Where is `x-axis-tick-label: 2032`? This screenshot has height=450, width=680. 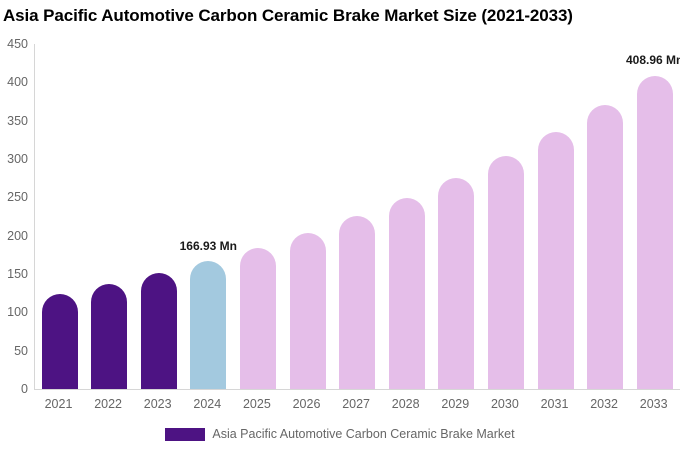
x-axis-tick-label: 2032 is located at coordinates (604, 404).